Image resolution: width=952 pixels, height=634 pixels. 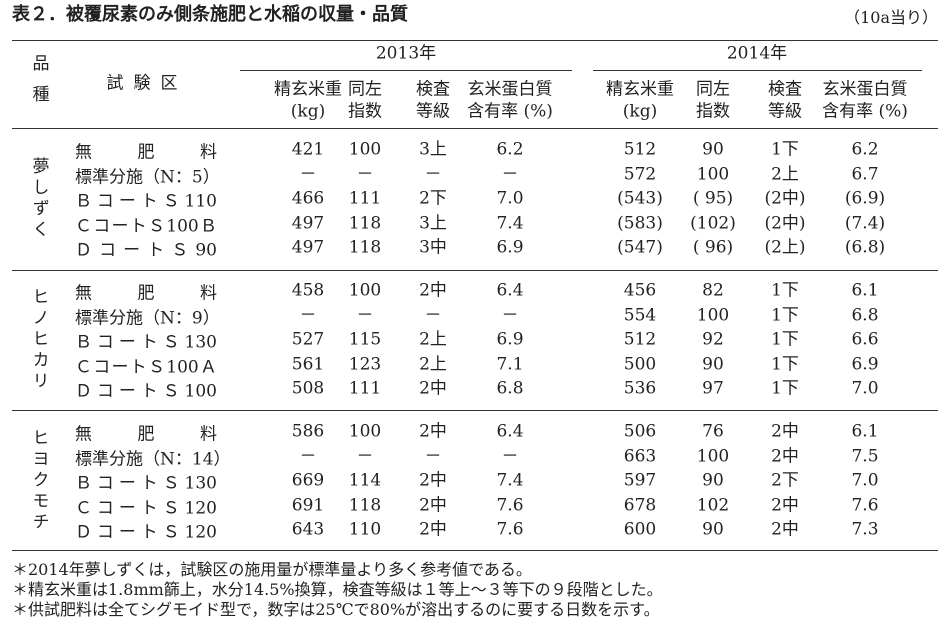 What do you see at coordinates (38, 481) in the screenshot?
I see `variety-name: ヒヨクモチ` at bounding box center [38, 481].